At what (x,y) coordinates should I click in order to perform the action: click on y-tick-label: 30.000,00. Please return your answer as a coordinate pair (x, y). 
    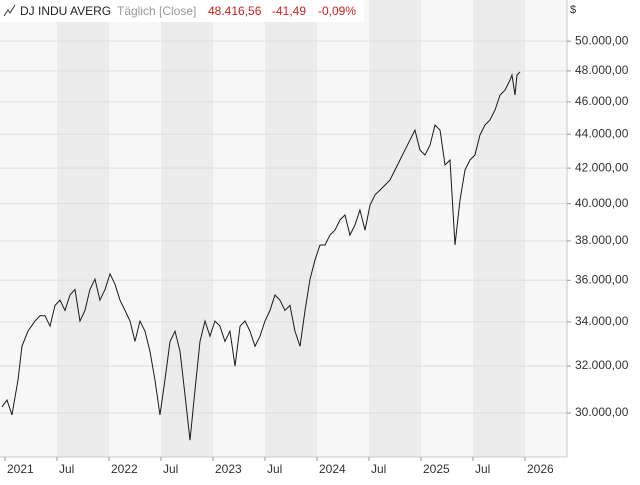
    Looking at the image, I should click on (602, 412).